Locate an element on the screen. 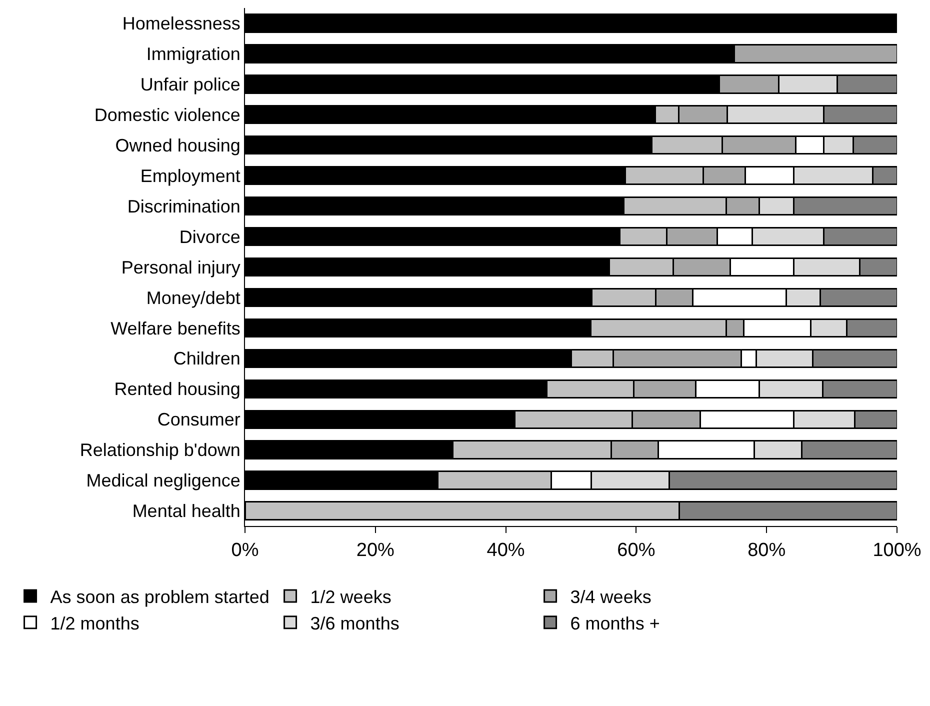 The image size is (930, 706). y-tick-label: Homelessness is located at coordinates (181, 24).